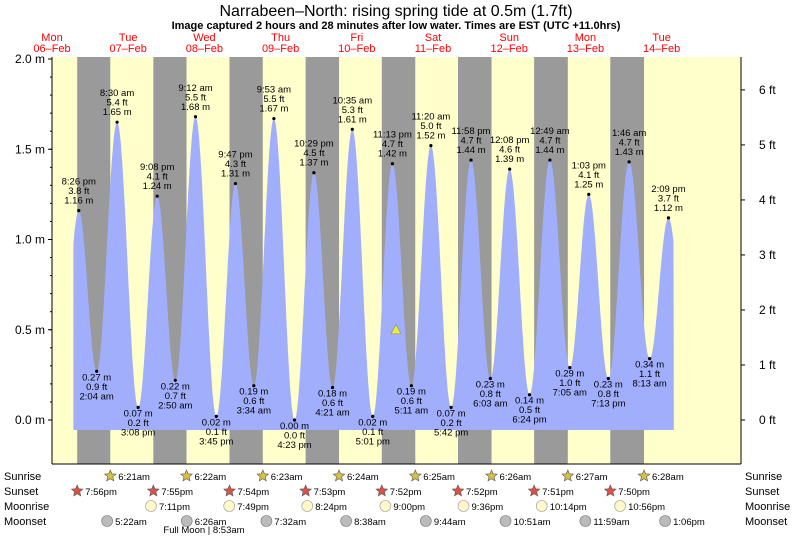 Image resolution: width=793 pixels, height=537 pixels. I want to click on sunrise-time: 6:28am, so click(668, 477).